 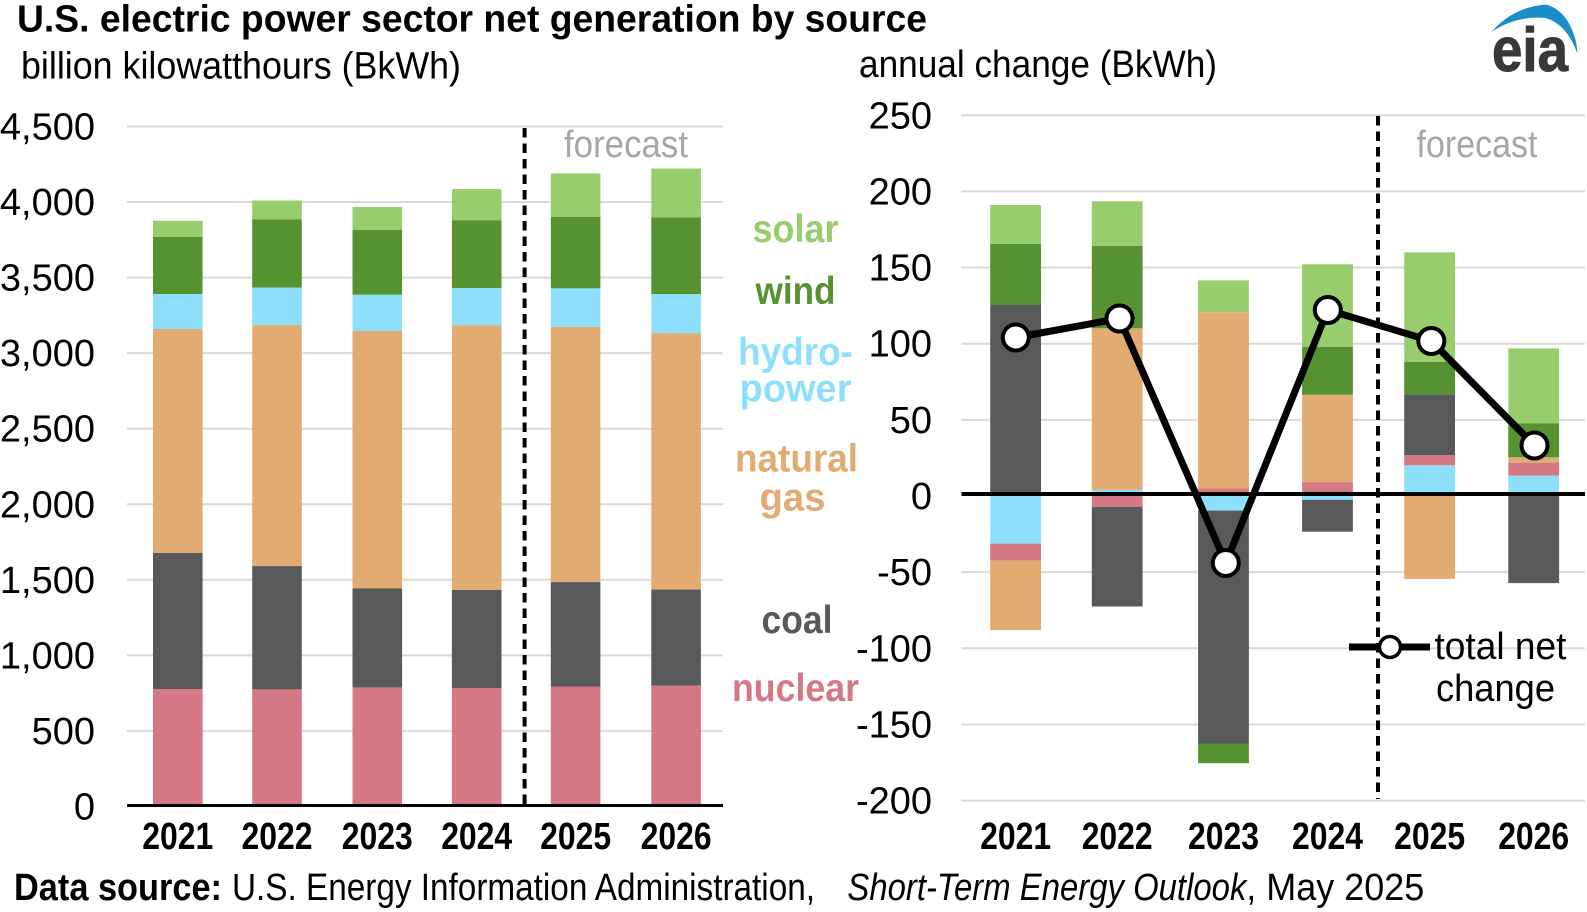 What do you see at coordinates (797, 620) in the screenshot?
I see `svg-text: coal` at bounding box center [797, 620].